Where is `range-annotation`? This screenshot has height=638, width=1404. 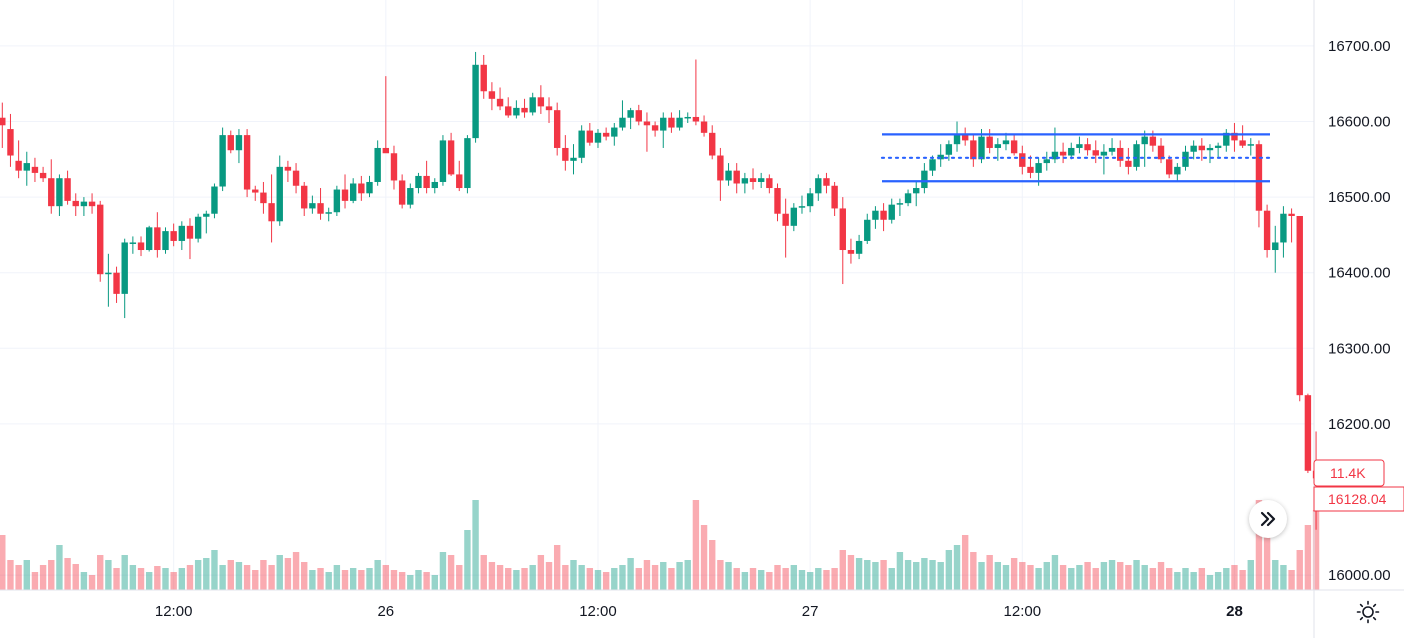 range-annotation is located at coordinates (1076, 158).